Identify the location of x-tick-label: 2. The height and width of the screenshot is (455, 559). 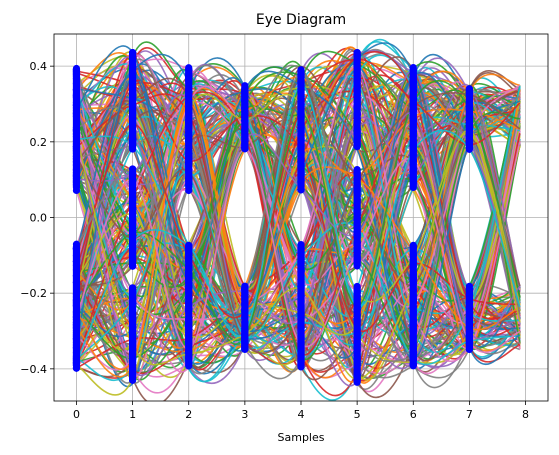
(188, 414).